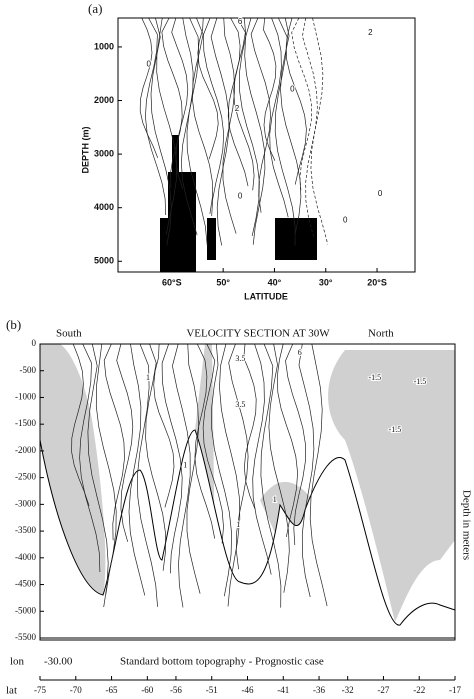  I want to click on y-tick-label: 0, so click(34, 343).